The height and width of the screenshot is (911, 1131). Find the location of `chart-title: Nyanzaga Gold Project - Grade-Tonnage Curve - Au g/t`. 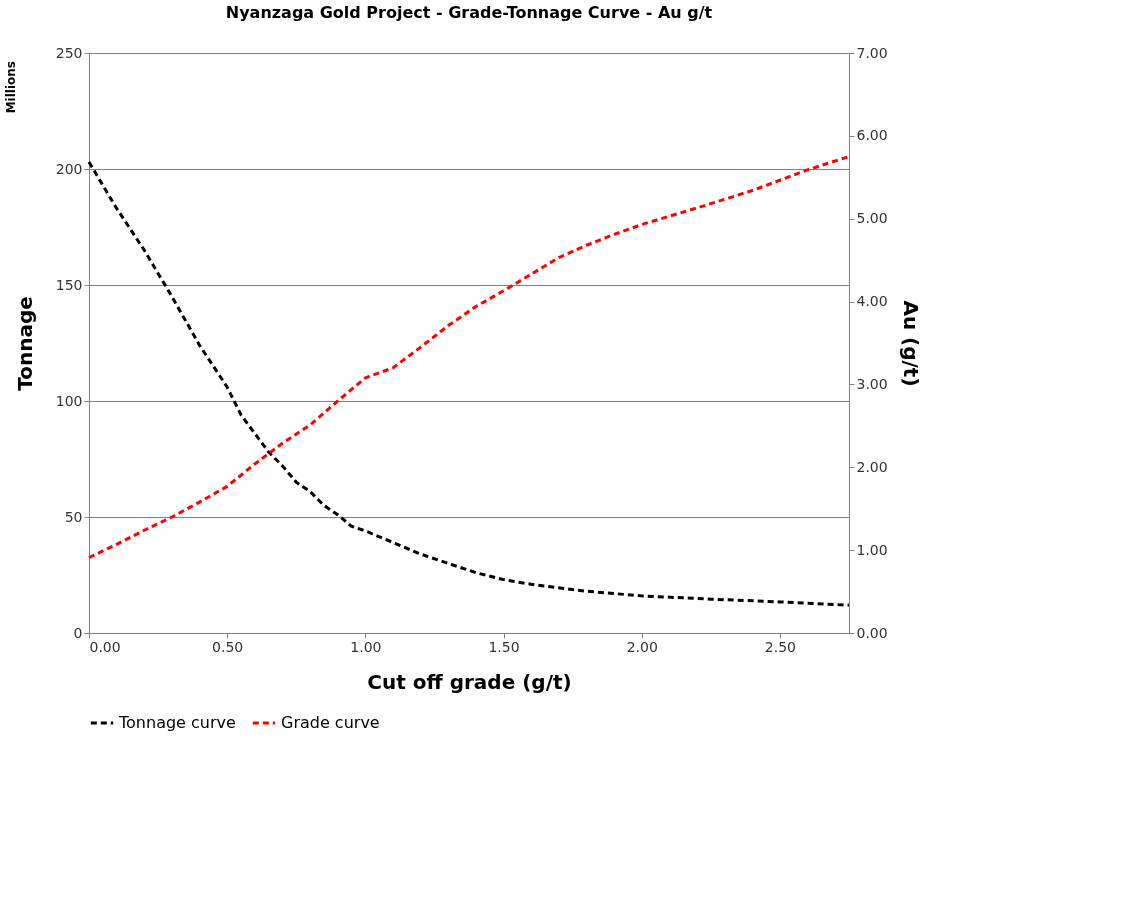

chart-title: Nyanzaga Gold Project - Grade-Tonnage Curve - Au g/t is located at coordinates (469, 12).